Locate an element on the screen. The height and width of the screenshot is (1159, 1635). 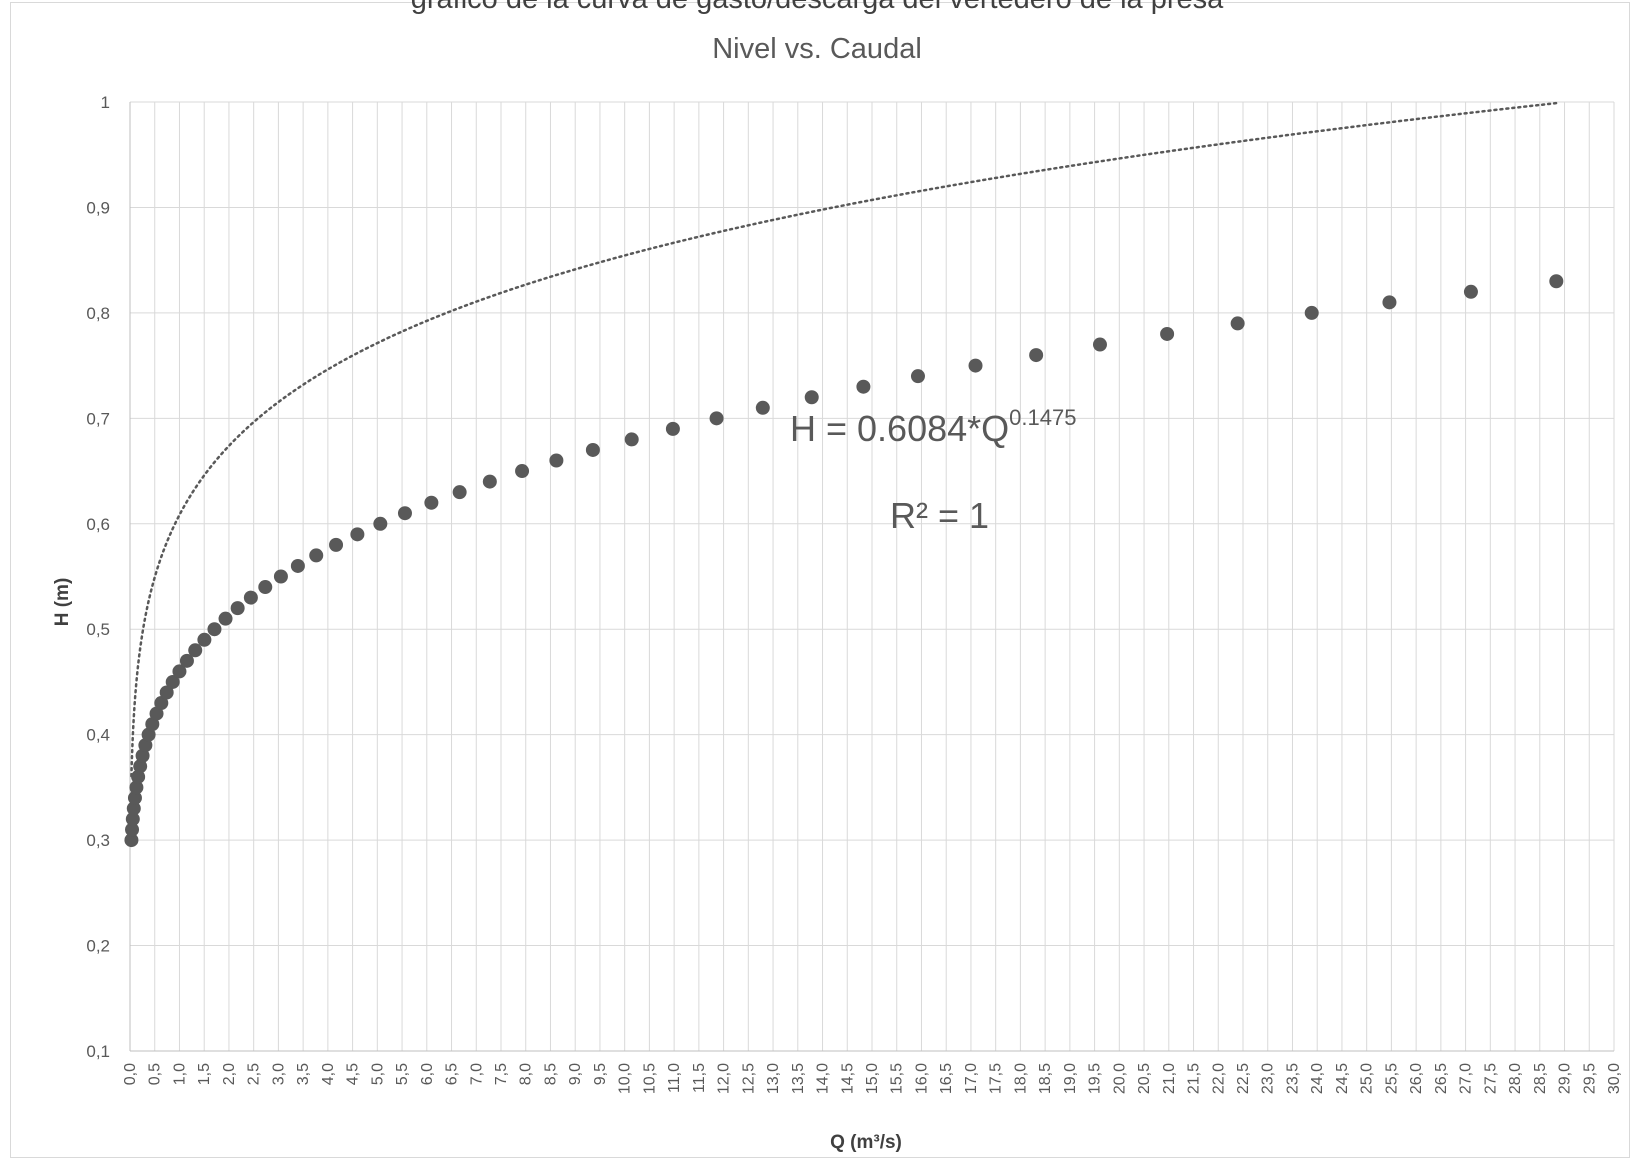
y-tick-label: 0,1 is located at coordinates (98, 1051).